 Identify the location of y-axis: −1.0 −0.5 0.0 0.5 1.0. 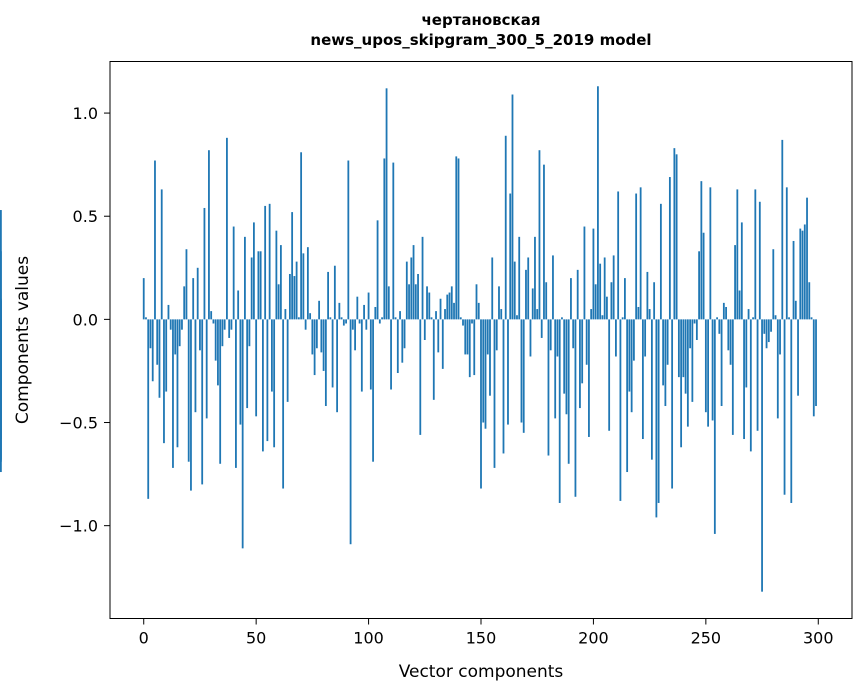
(84, 320).